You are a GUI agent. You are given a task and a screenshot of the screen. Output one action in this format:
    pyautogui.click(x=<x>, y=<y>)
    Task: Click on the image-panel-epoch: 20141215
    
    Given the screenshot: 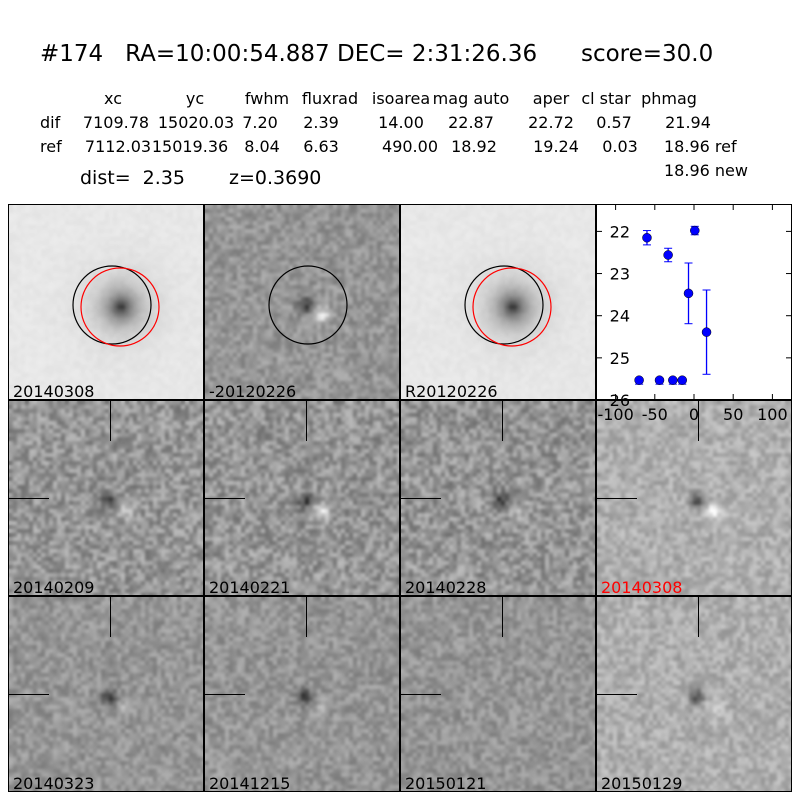 What is the action you would take?
    pyautogui.click(x=302, y=694)
    